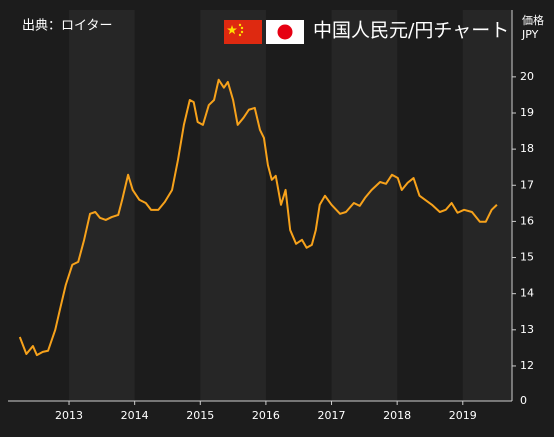 The image size is (554, 437). I want to click on y-axis-label: 価格, so click(533, 20).